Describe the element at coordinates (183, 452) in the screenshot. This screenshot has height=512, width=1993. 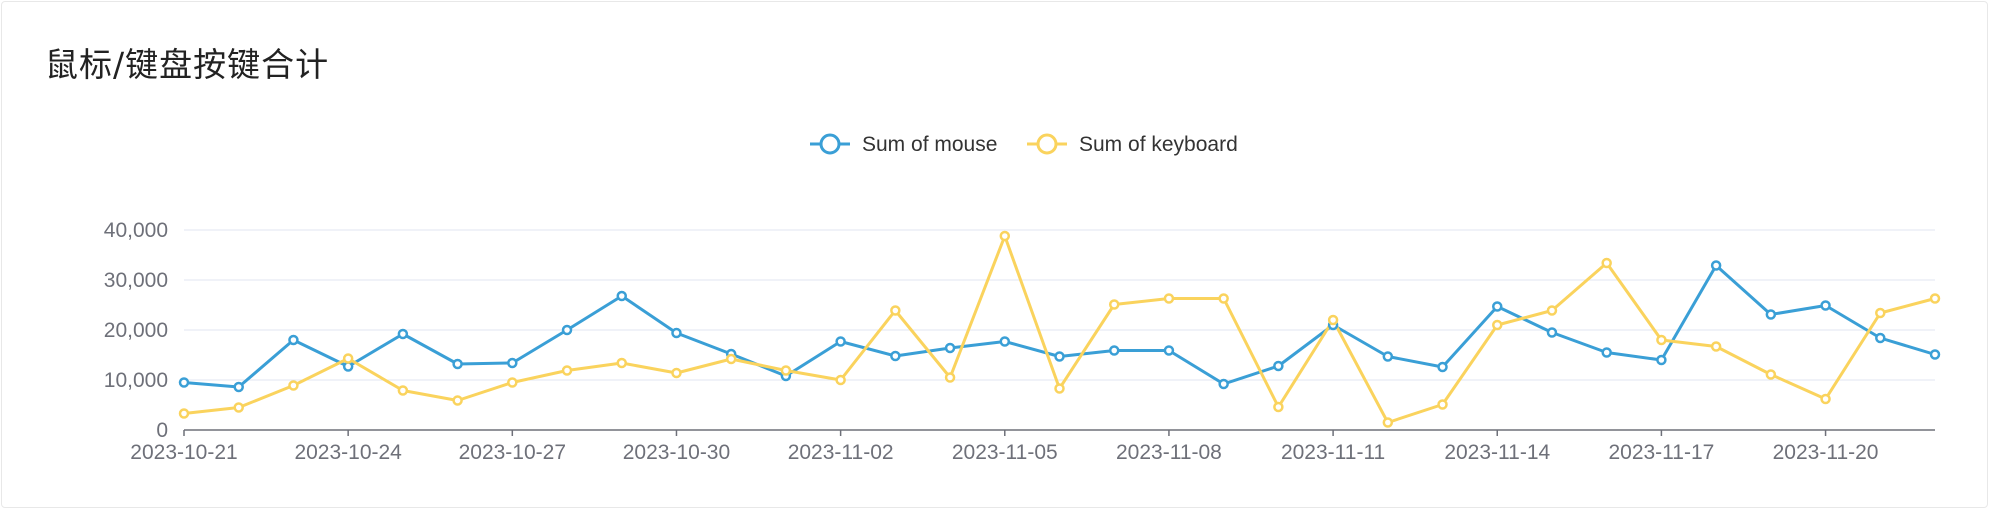
I see `x-tick-label: 2023-10-21` at that location.